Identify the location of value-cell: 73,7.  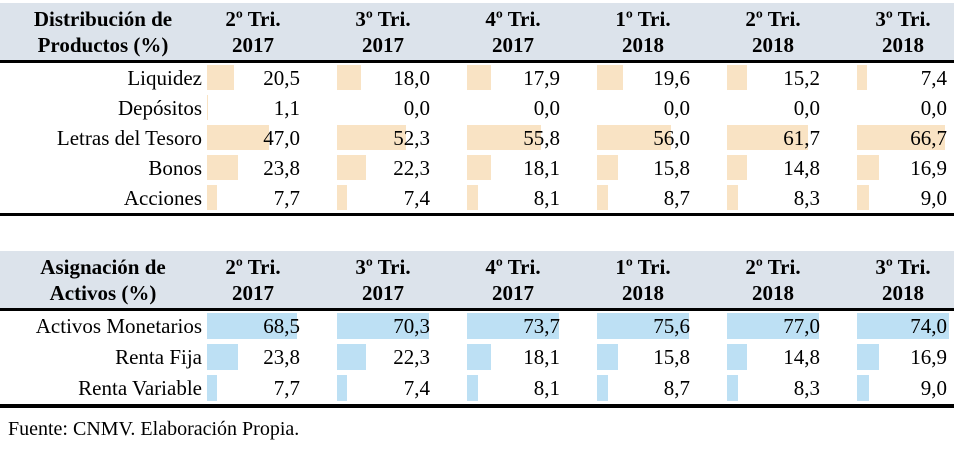
(531, 326).